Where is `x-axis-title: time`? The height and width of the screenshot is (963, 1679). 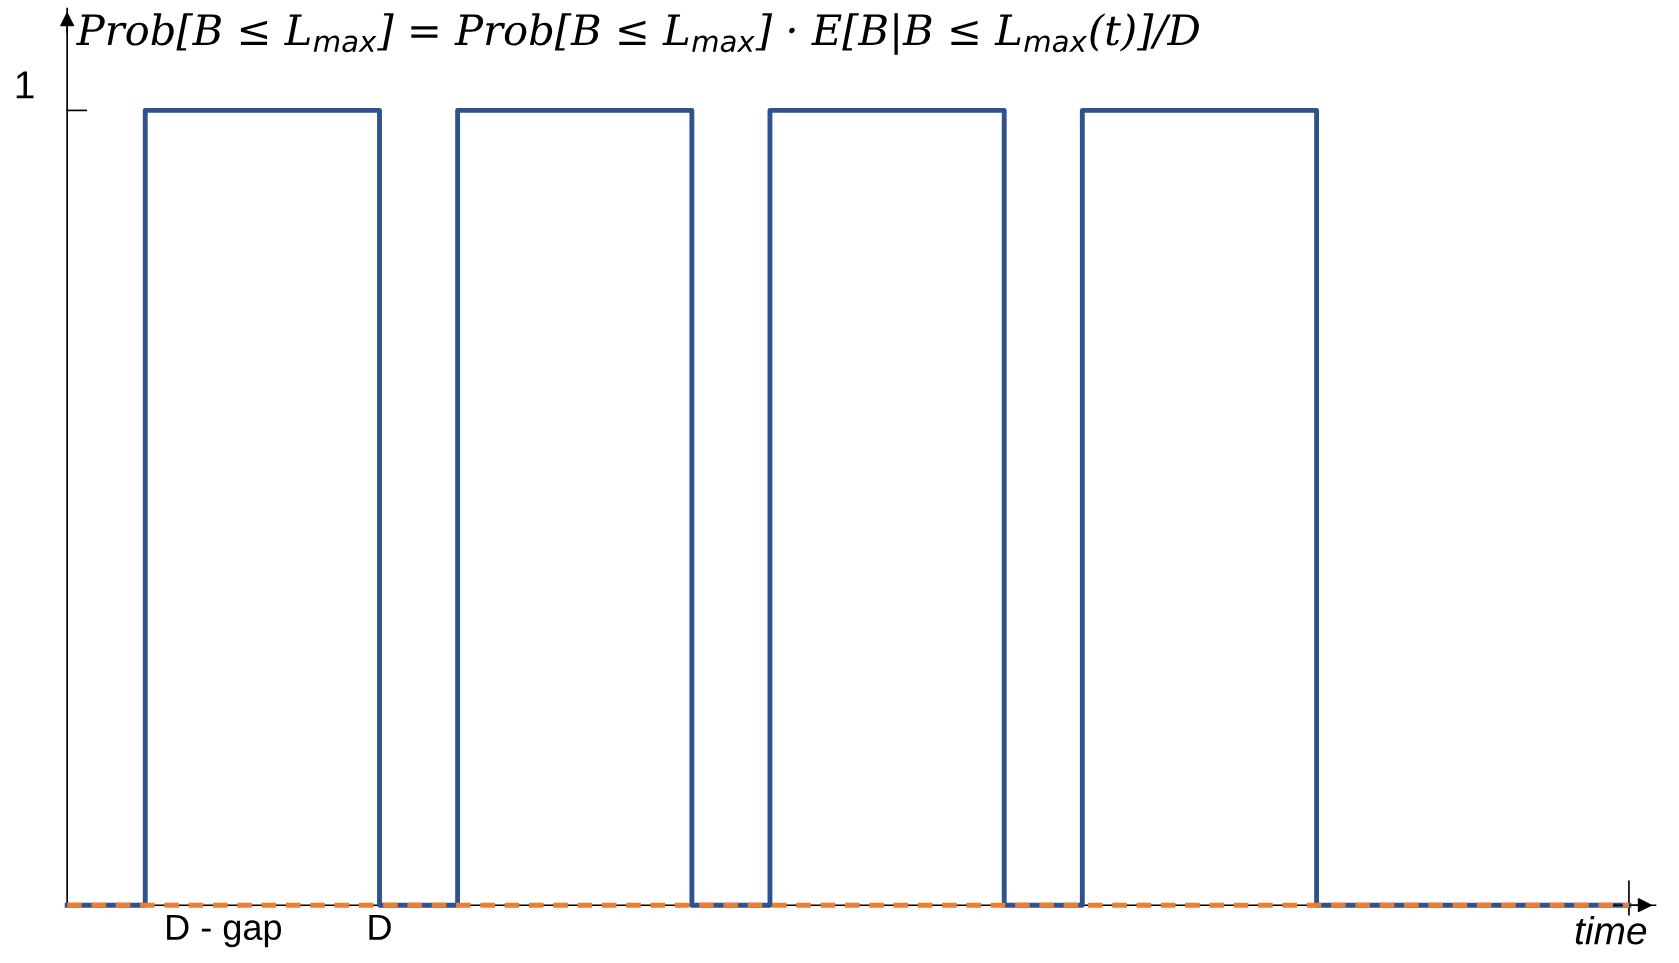
x-axis-title: time is located at coordinates (1611, 930).